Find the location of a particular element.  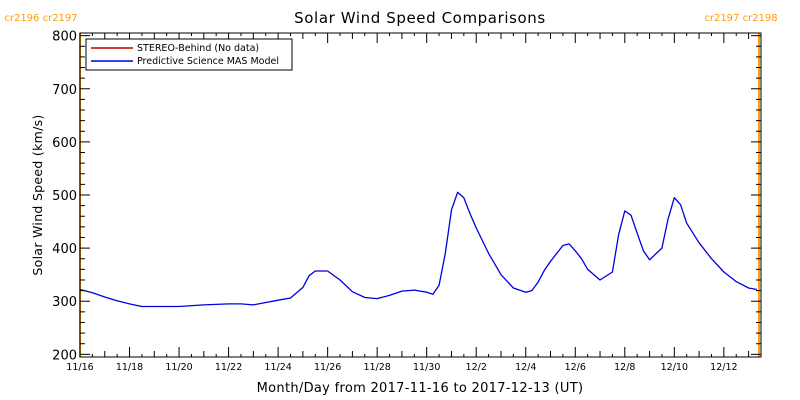

x-tick-label: 12/4 is located at coordinates (525, 367).